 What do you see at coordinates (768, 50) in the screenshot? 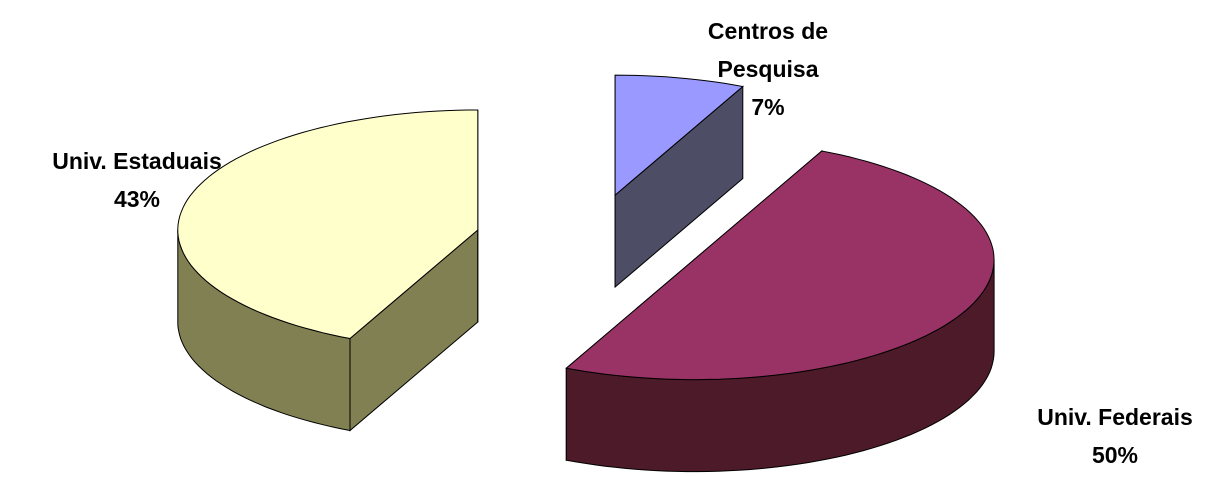
I see `category-label: Centros de Pesquisa` at bounding box center [768, 50].